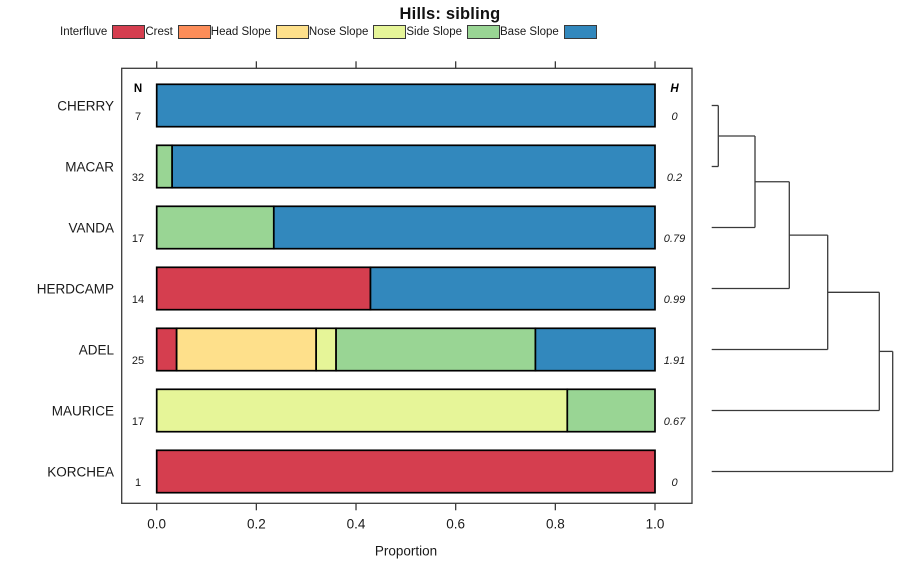  Describe the element at coordinates (390, 32) in the screenshot. I see `legend-swatch-nose-slope` at that location.